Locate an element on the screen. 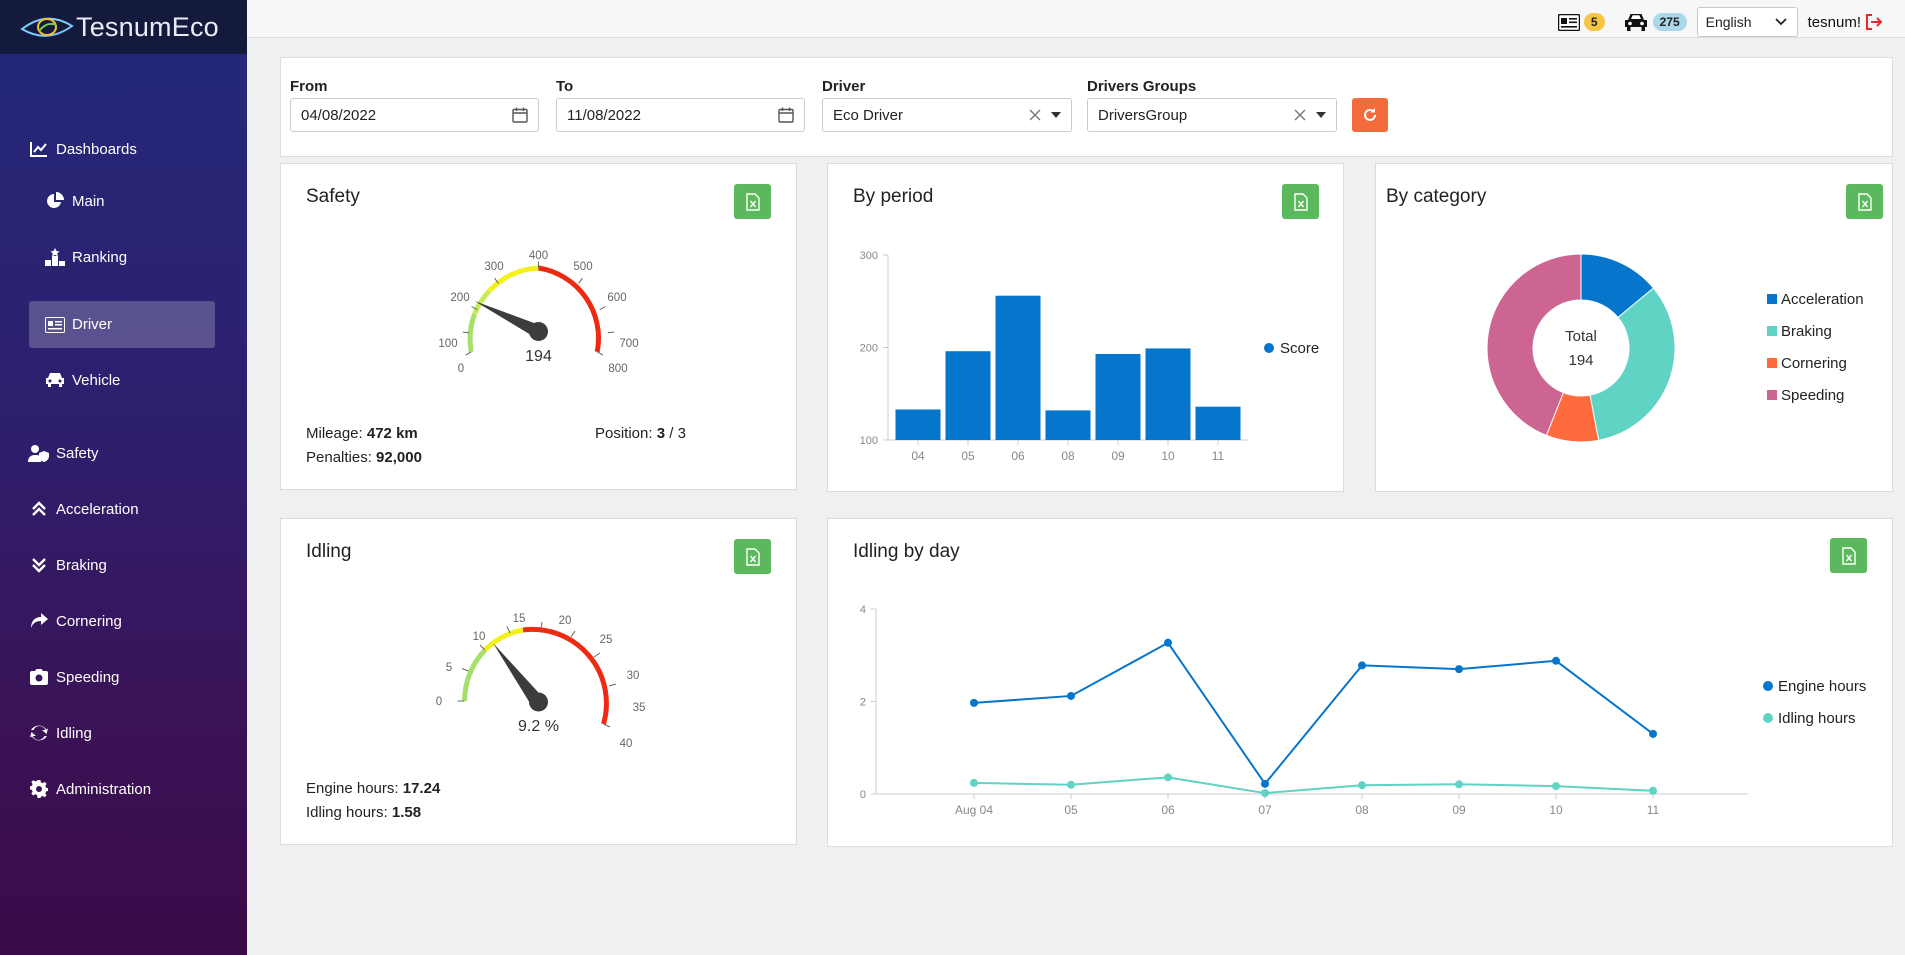 This screenshot has height=955, width=1905. legend-label-braking: Braking is located at coordinates (1806, 331).